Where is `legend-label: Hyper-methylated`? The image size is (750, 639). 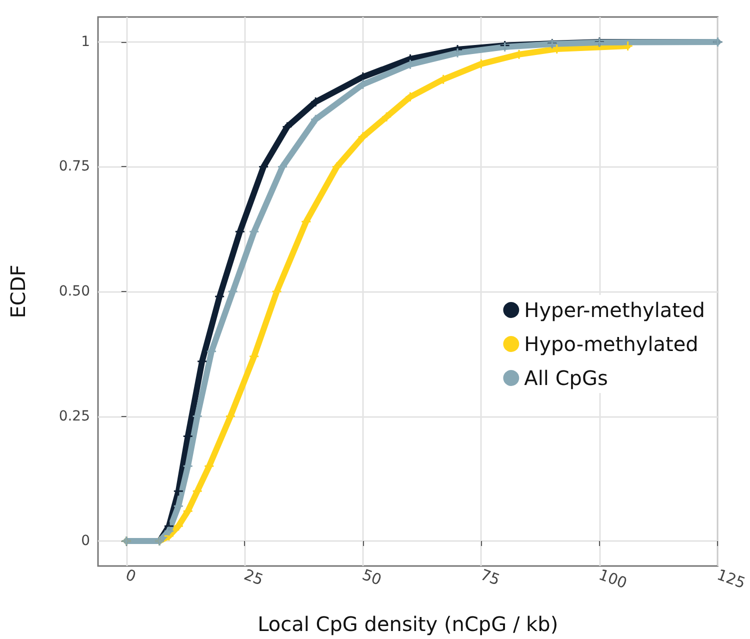 legend-label: Hyper-methylated is located at coordinates (615, 310).